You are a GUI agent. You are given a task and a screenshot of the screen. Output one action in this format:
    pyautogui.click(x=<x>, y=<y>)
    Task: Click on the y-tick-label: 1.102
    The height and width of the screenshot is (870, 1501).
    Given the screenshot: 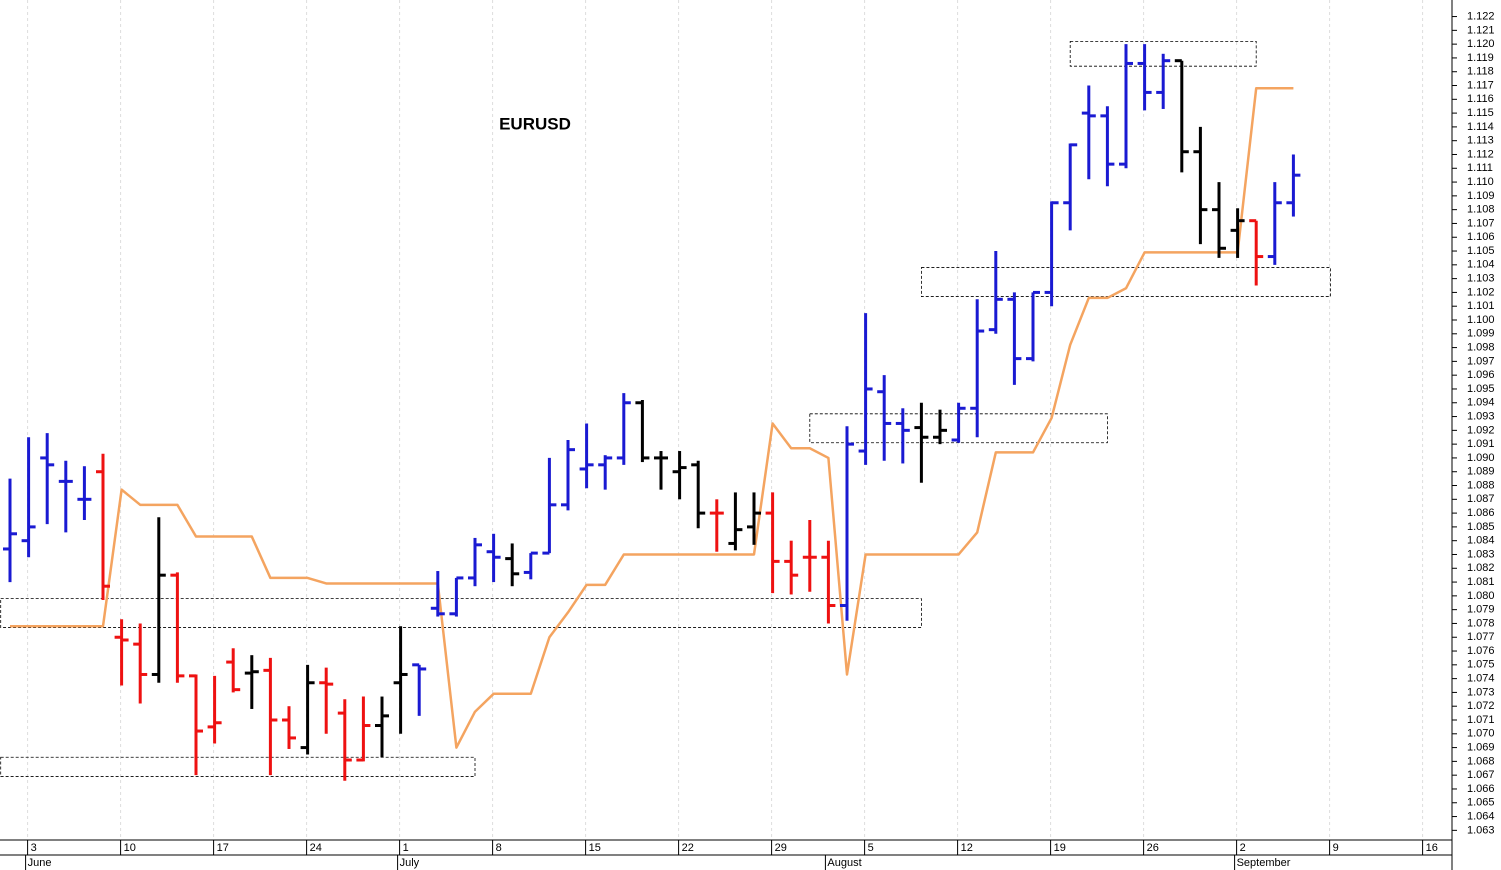 What is the action you would take?
    pyautogui.click(x=1481, y=292)
    